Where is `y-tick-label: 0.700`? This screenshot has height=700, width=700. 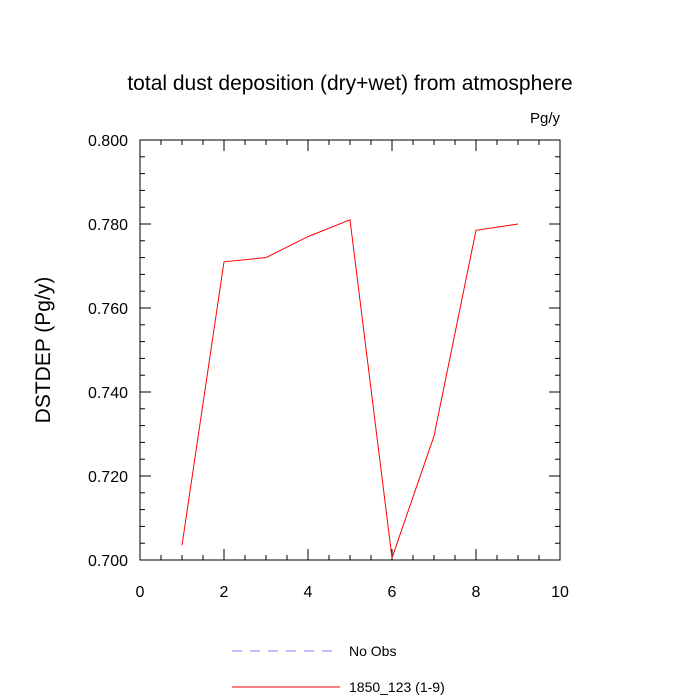 y-tick-label: 0.700 is located at coordinates (108, 561).